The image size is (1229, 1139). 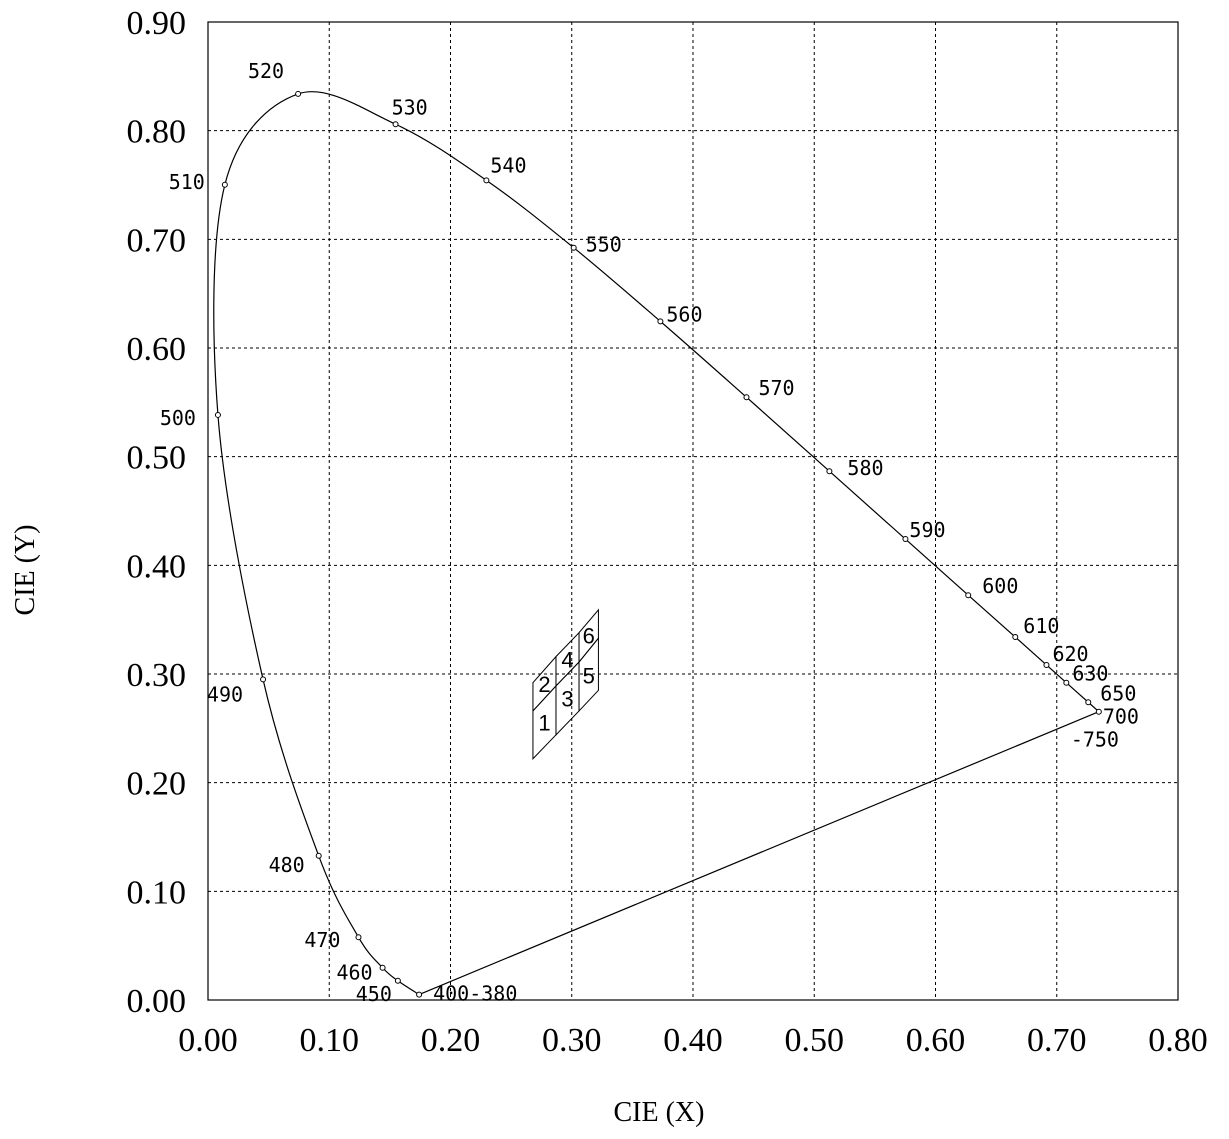 What do you see at coordinates (157, 675) in the screenshot?
I see `y-tick-label: 0.30` at bounding box center [157, 675].